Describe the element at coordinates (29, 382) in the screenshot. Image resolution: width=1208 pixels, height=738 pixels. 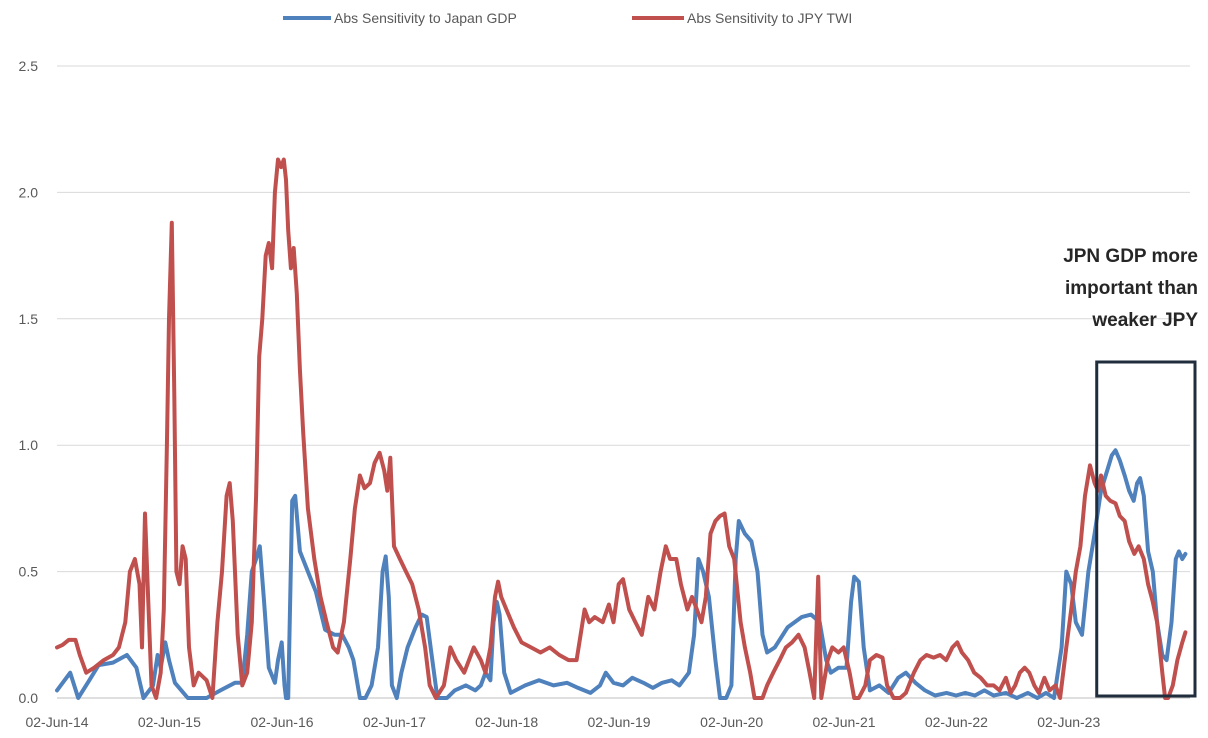
I see `y-axis-ticks: 0.0 0.5 1.0 1.5 2.0 2.5` at that location.